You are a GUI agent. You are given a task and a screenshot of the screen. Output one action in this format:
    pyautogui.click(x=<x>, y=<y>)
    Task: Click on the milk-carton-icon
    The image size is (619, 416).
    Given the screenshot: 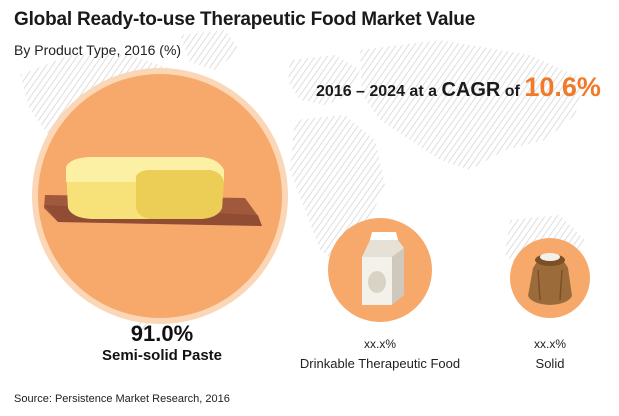 What is the action you would take?
    pyautogui.click(x=383, y=268)
    